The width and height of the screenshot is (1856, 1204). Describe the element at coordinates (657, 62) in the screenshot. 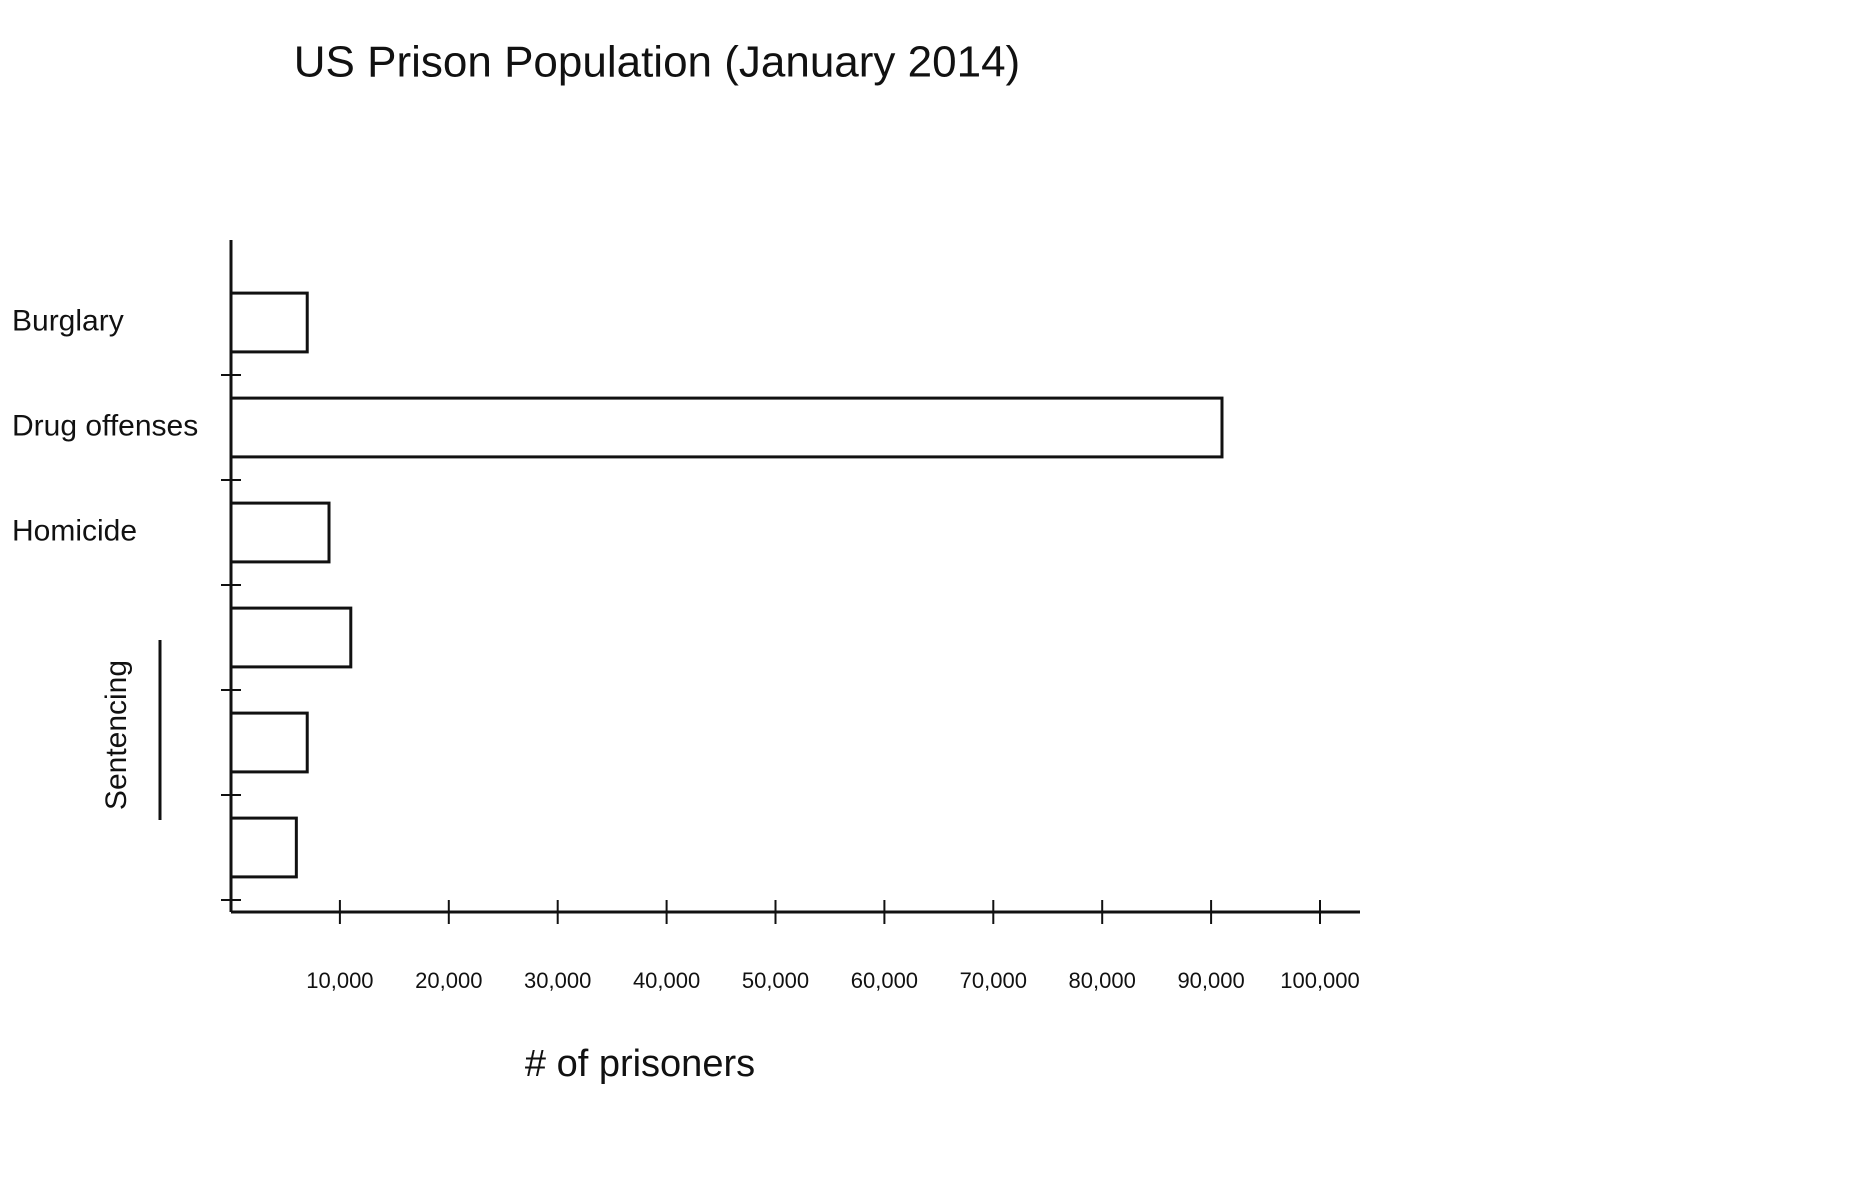

I see `chart-title: US Prison Population (January 2014)` at that location.